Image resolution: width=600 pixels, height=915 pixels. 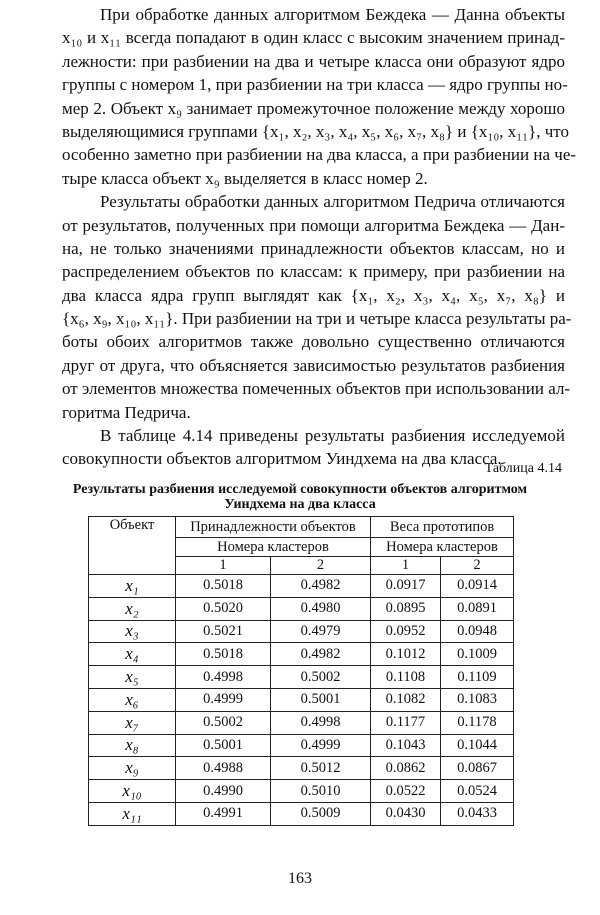 I want to click on value-cell: 0.0914, so click(x=477, y=586).